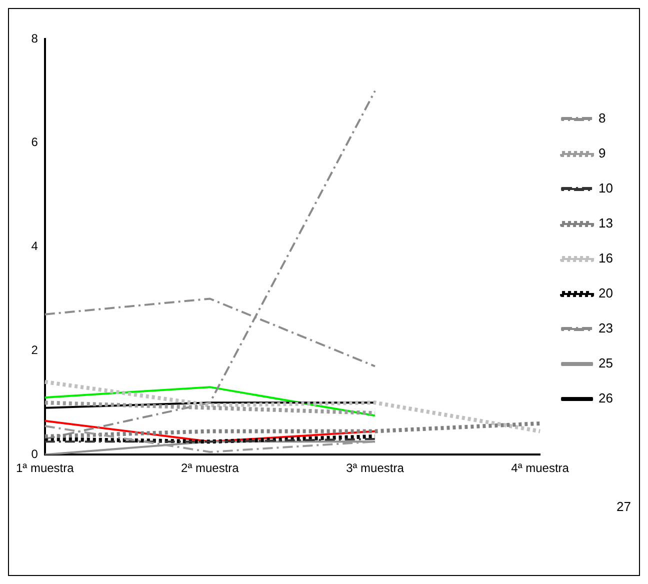 The width and height of the screenshot is (648, 584). I want to click on legend-label: 8, so click(602, 118).